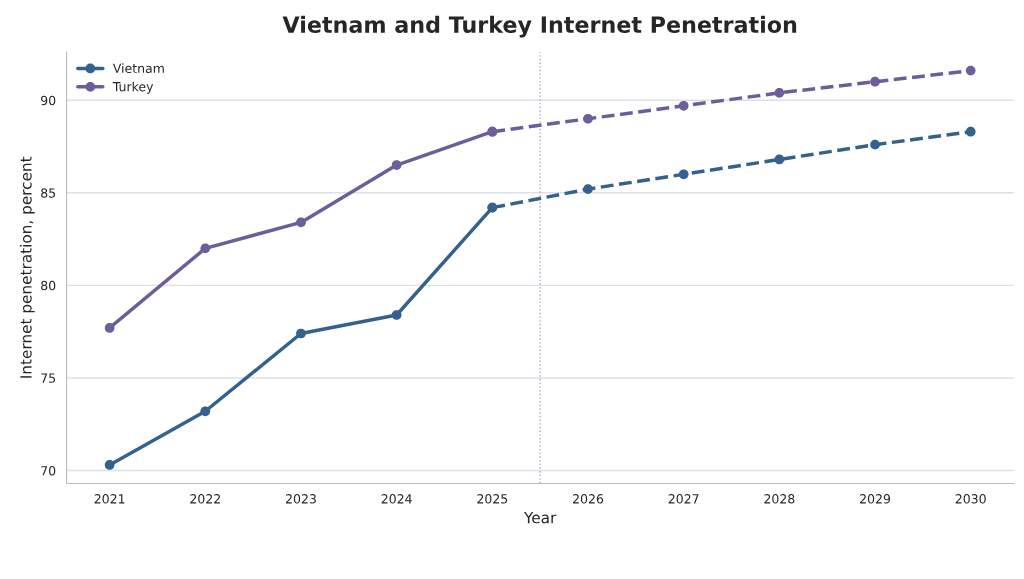 Image resolution: width=1024 pixels, height=579 pixels. What do you see at coordinates (48, 285) in the screenshot?
I see `y-tick-label: 80` at bounding box center [48, 285].